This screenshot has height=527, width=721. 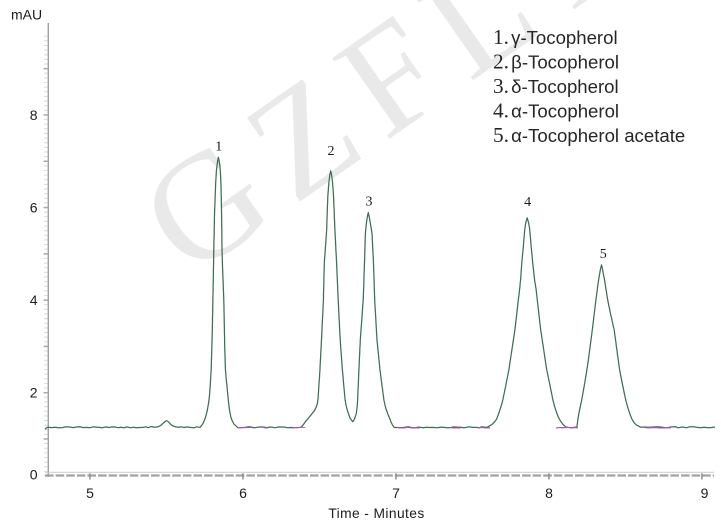 What do you see at coordinates (376, 513) in the screenshot?
I see `svg-text: Time - Minutes` at bounding box center [376, 513].